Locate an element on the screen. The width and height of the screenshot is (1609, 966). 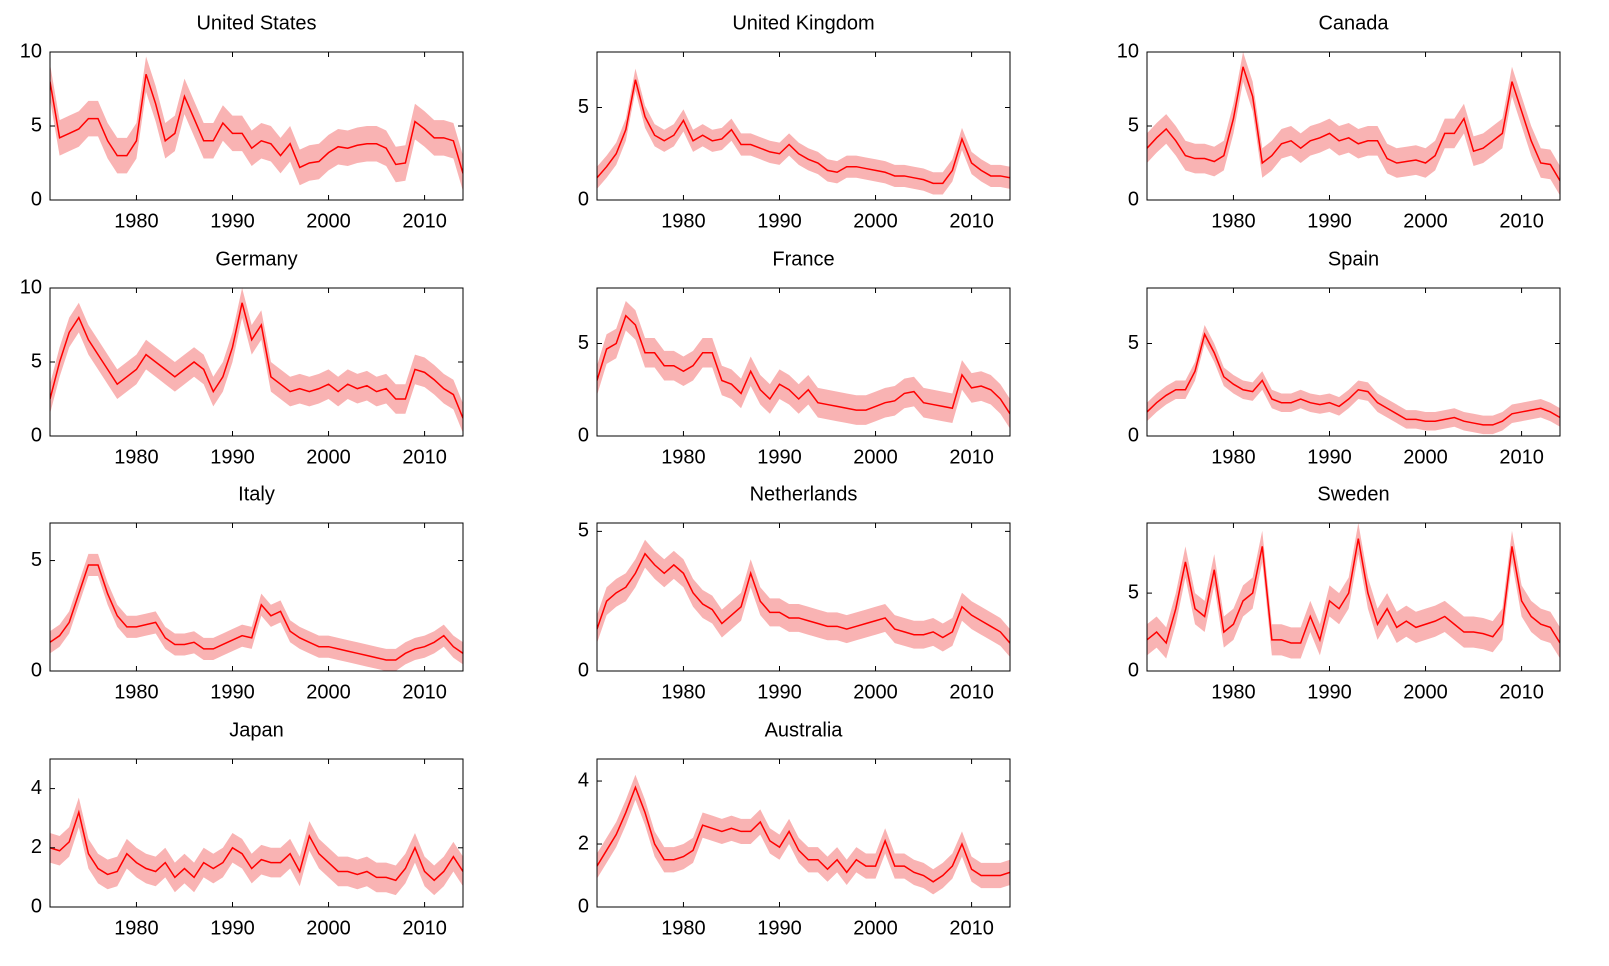
subplot-title: Sweden is located at coordinates (1353, 494).